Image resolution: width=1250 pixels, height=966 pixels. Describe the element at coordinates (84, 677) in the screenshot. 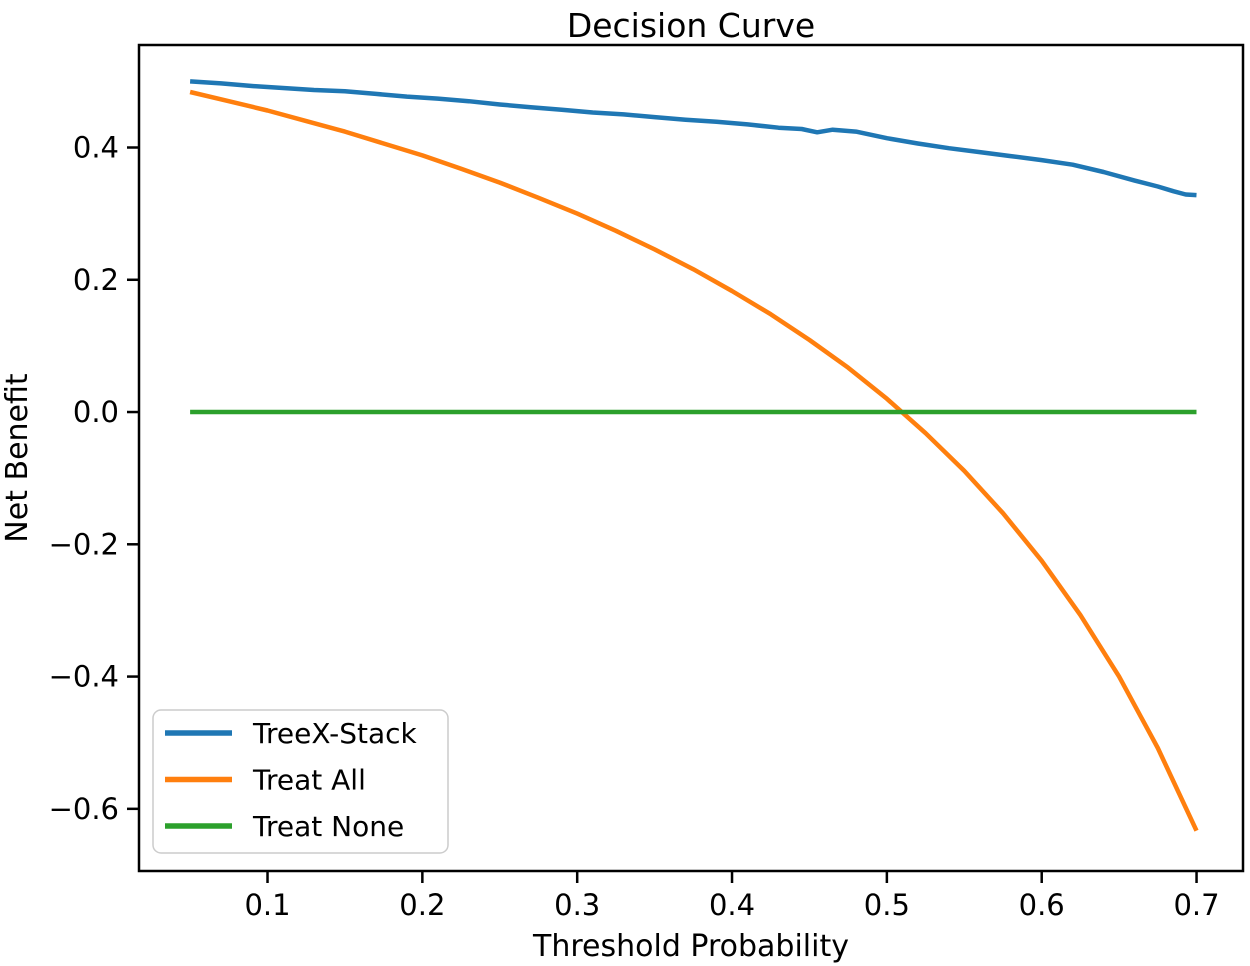

I see `y-tick-label: −0.4` at that location.